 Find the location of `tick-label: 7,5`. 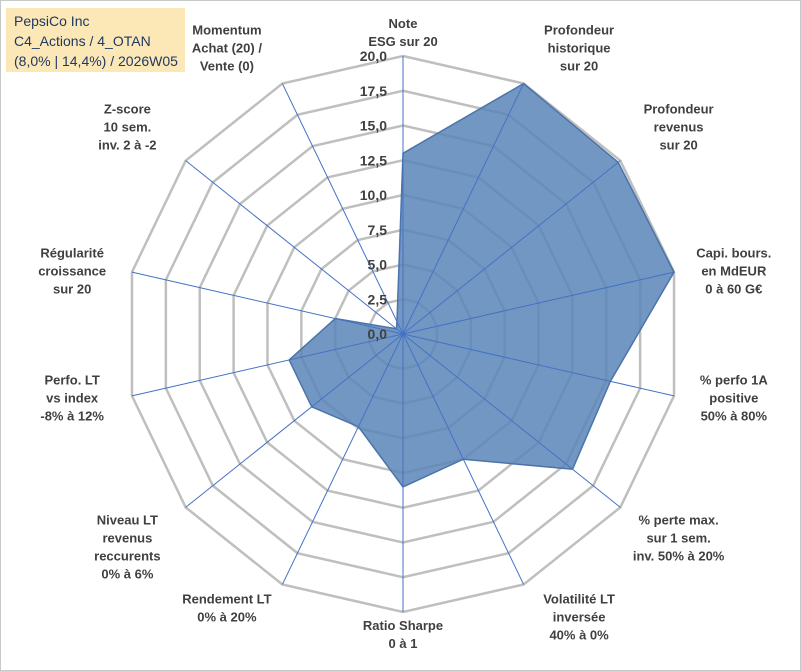

tick-label: 7,5 is located at coordinates (378, 230).